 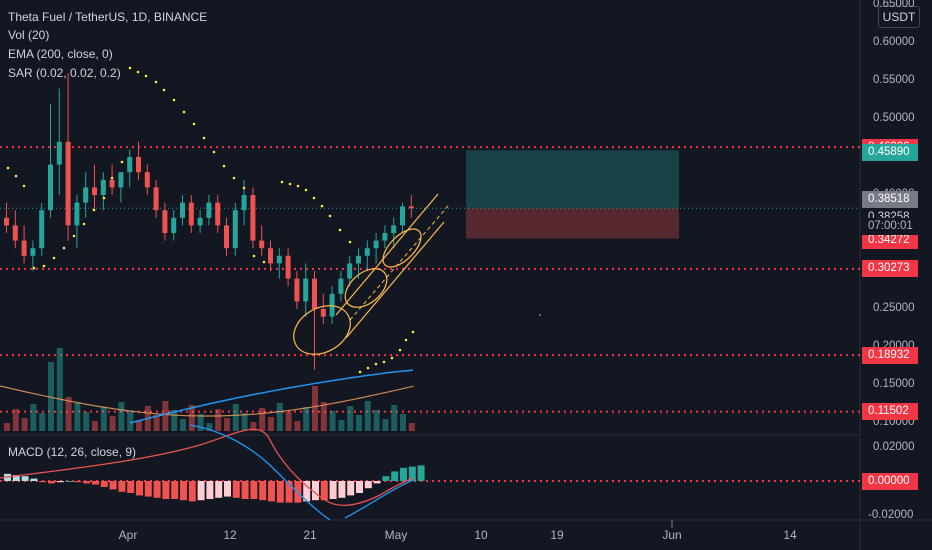 I want to click on sar-legend: SAR (0.02, 0.02, 0.2), so click(x=64, y=73).